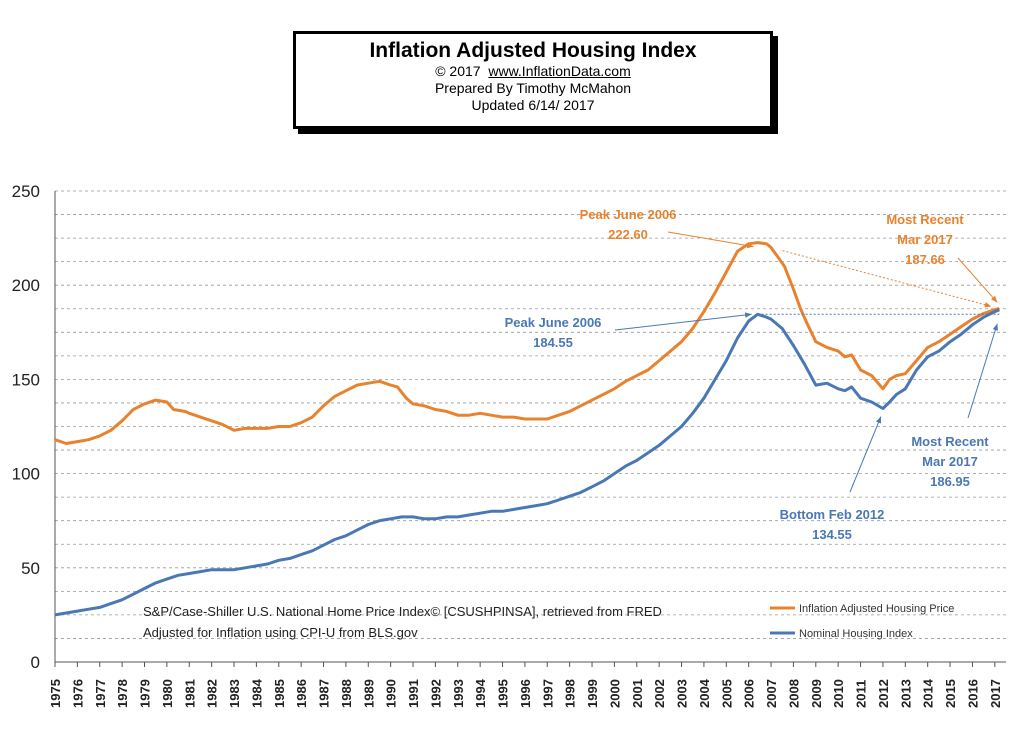 The height and width of the screenshot is (737, 1024). Describe the element at coordinates (413, 693) in the screenshot. I see `x-tick-label: 1991` at that location.